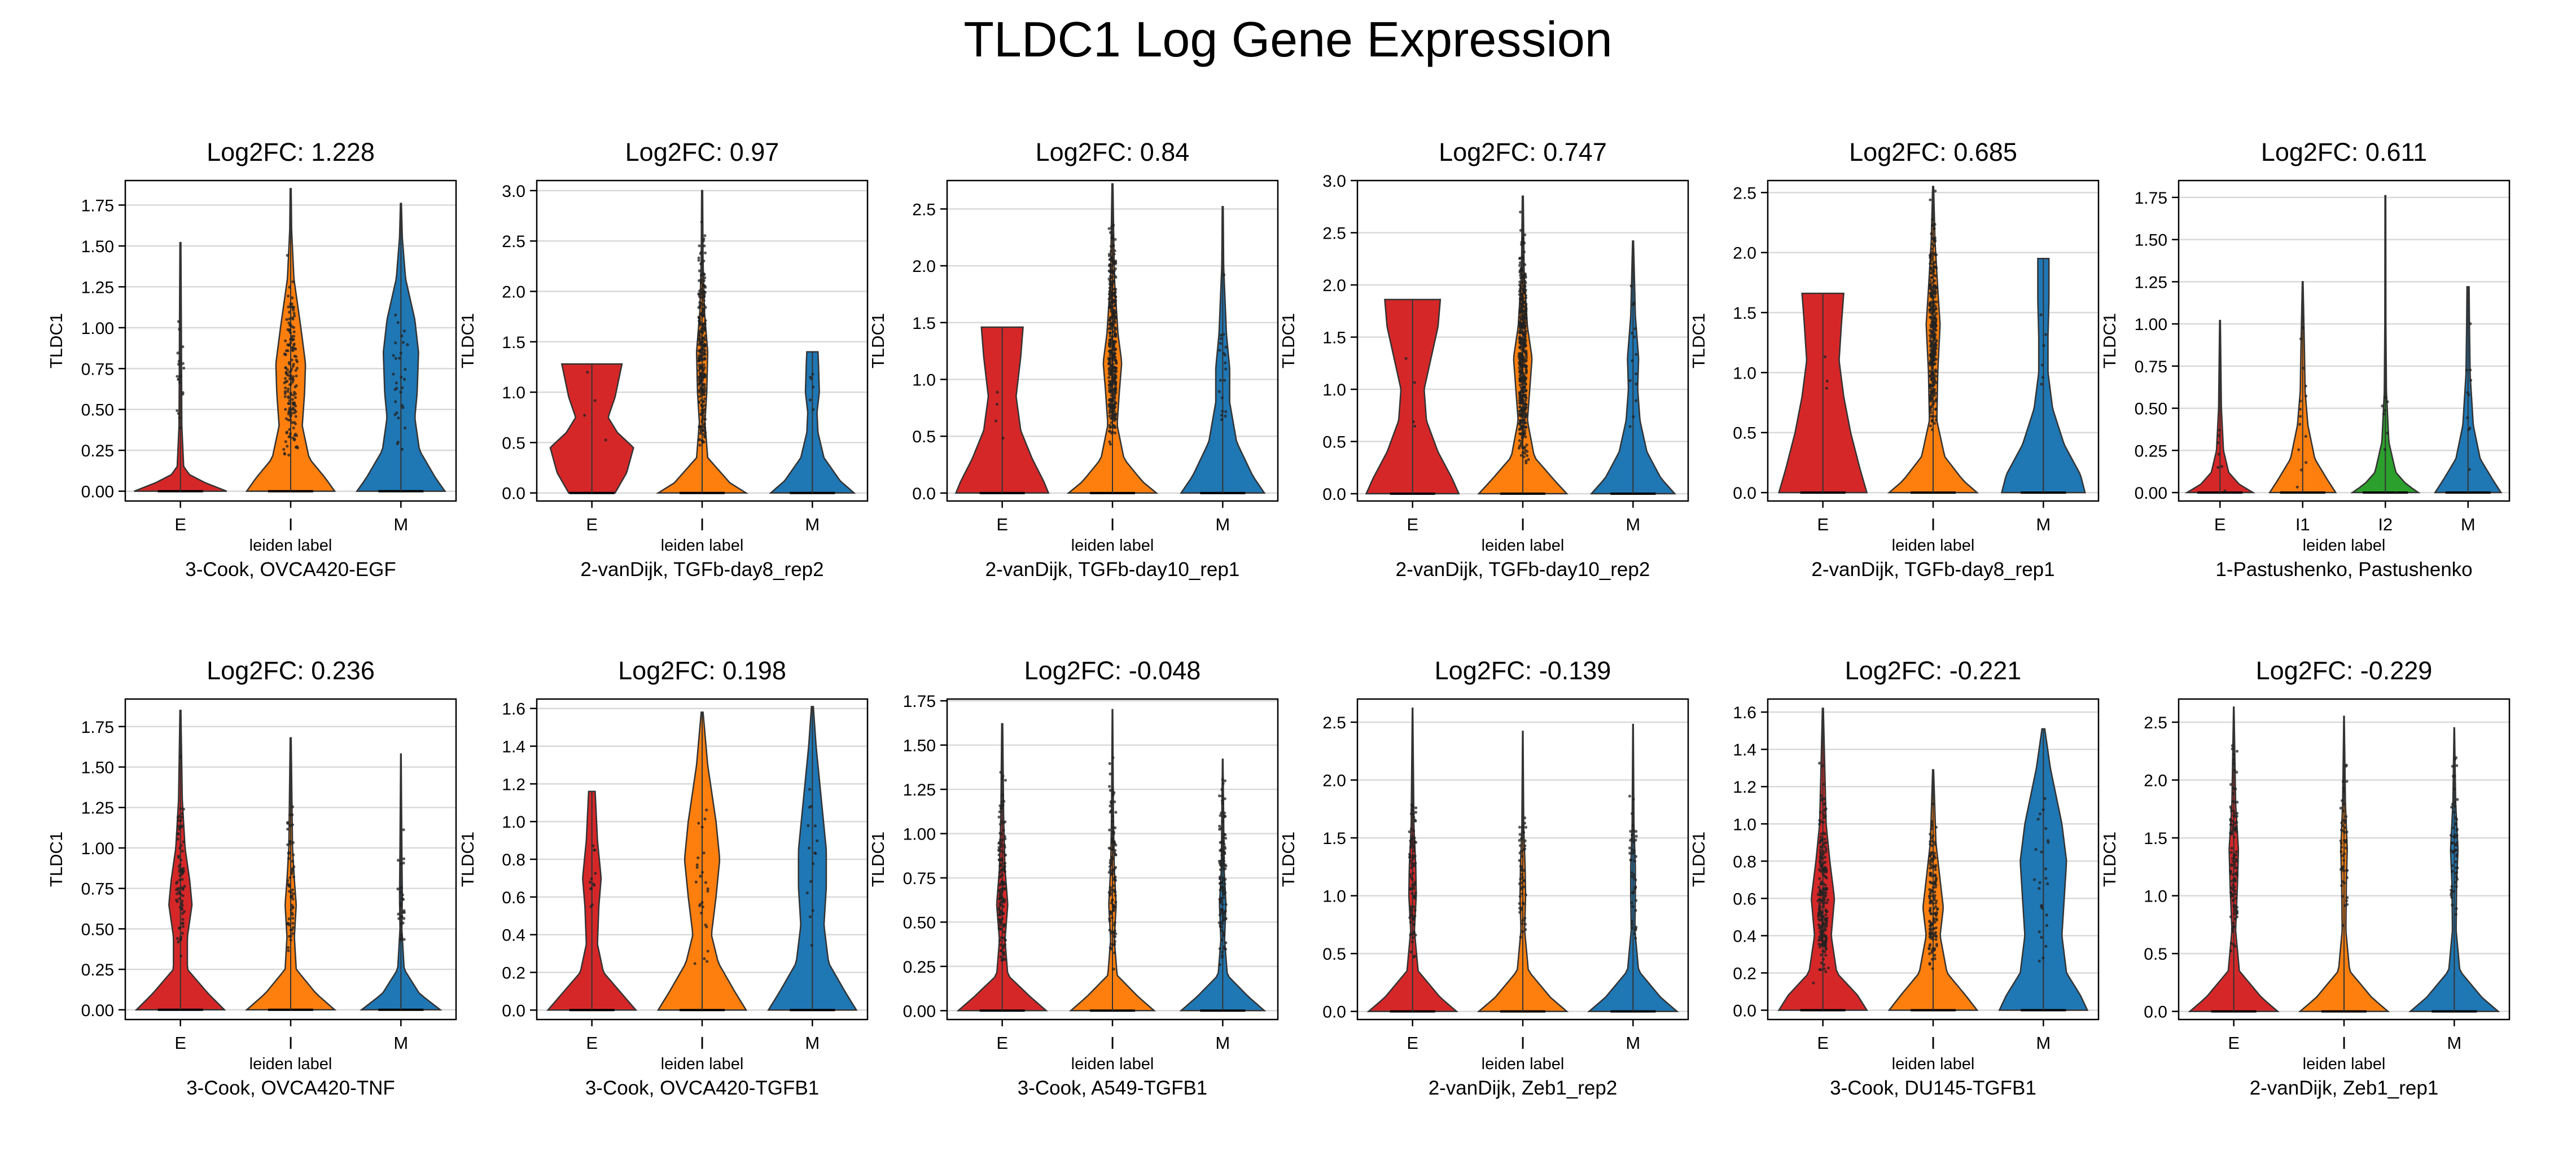  Describe the element at coordinates (919, 790) in the screenshot. I see `y-tick-label: 1.25` at that location.